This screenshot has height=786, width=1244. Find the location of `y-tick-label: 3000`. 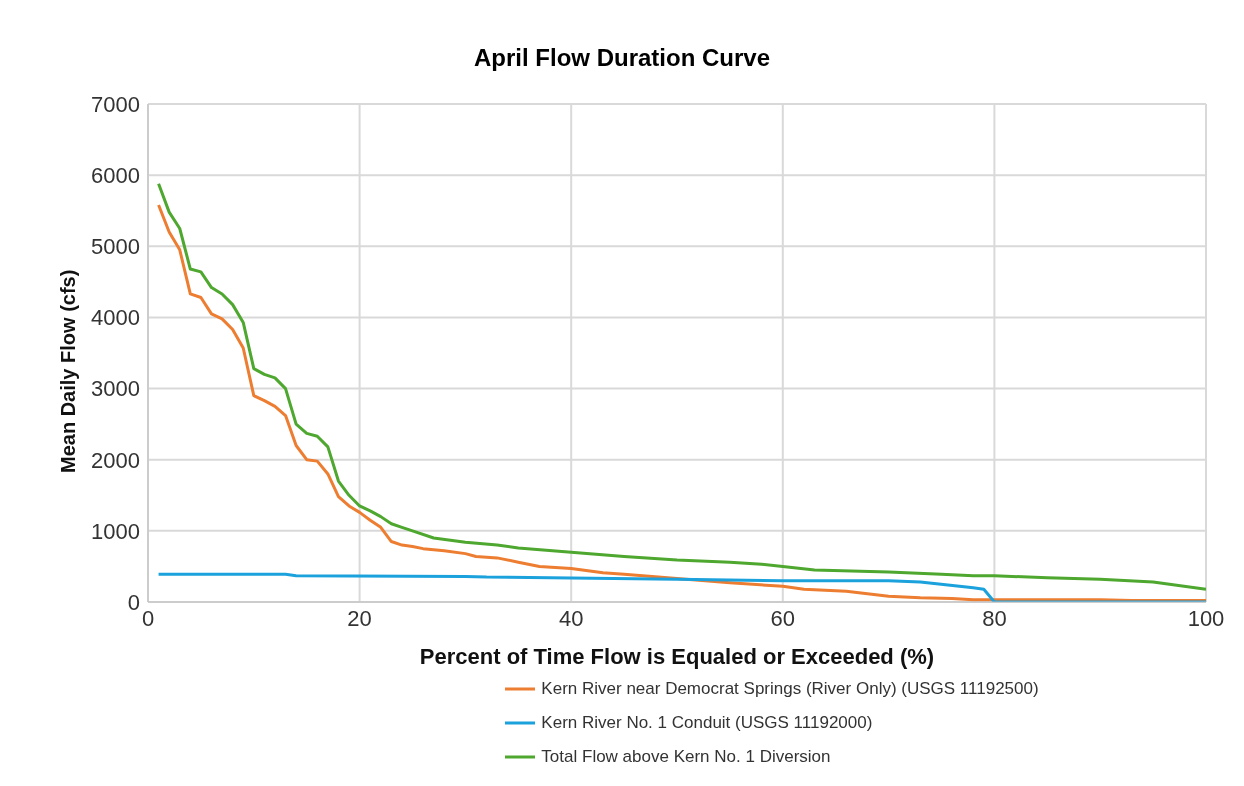

y-tick-label: 3000 is located at coordinates (115, 389).